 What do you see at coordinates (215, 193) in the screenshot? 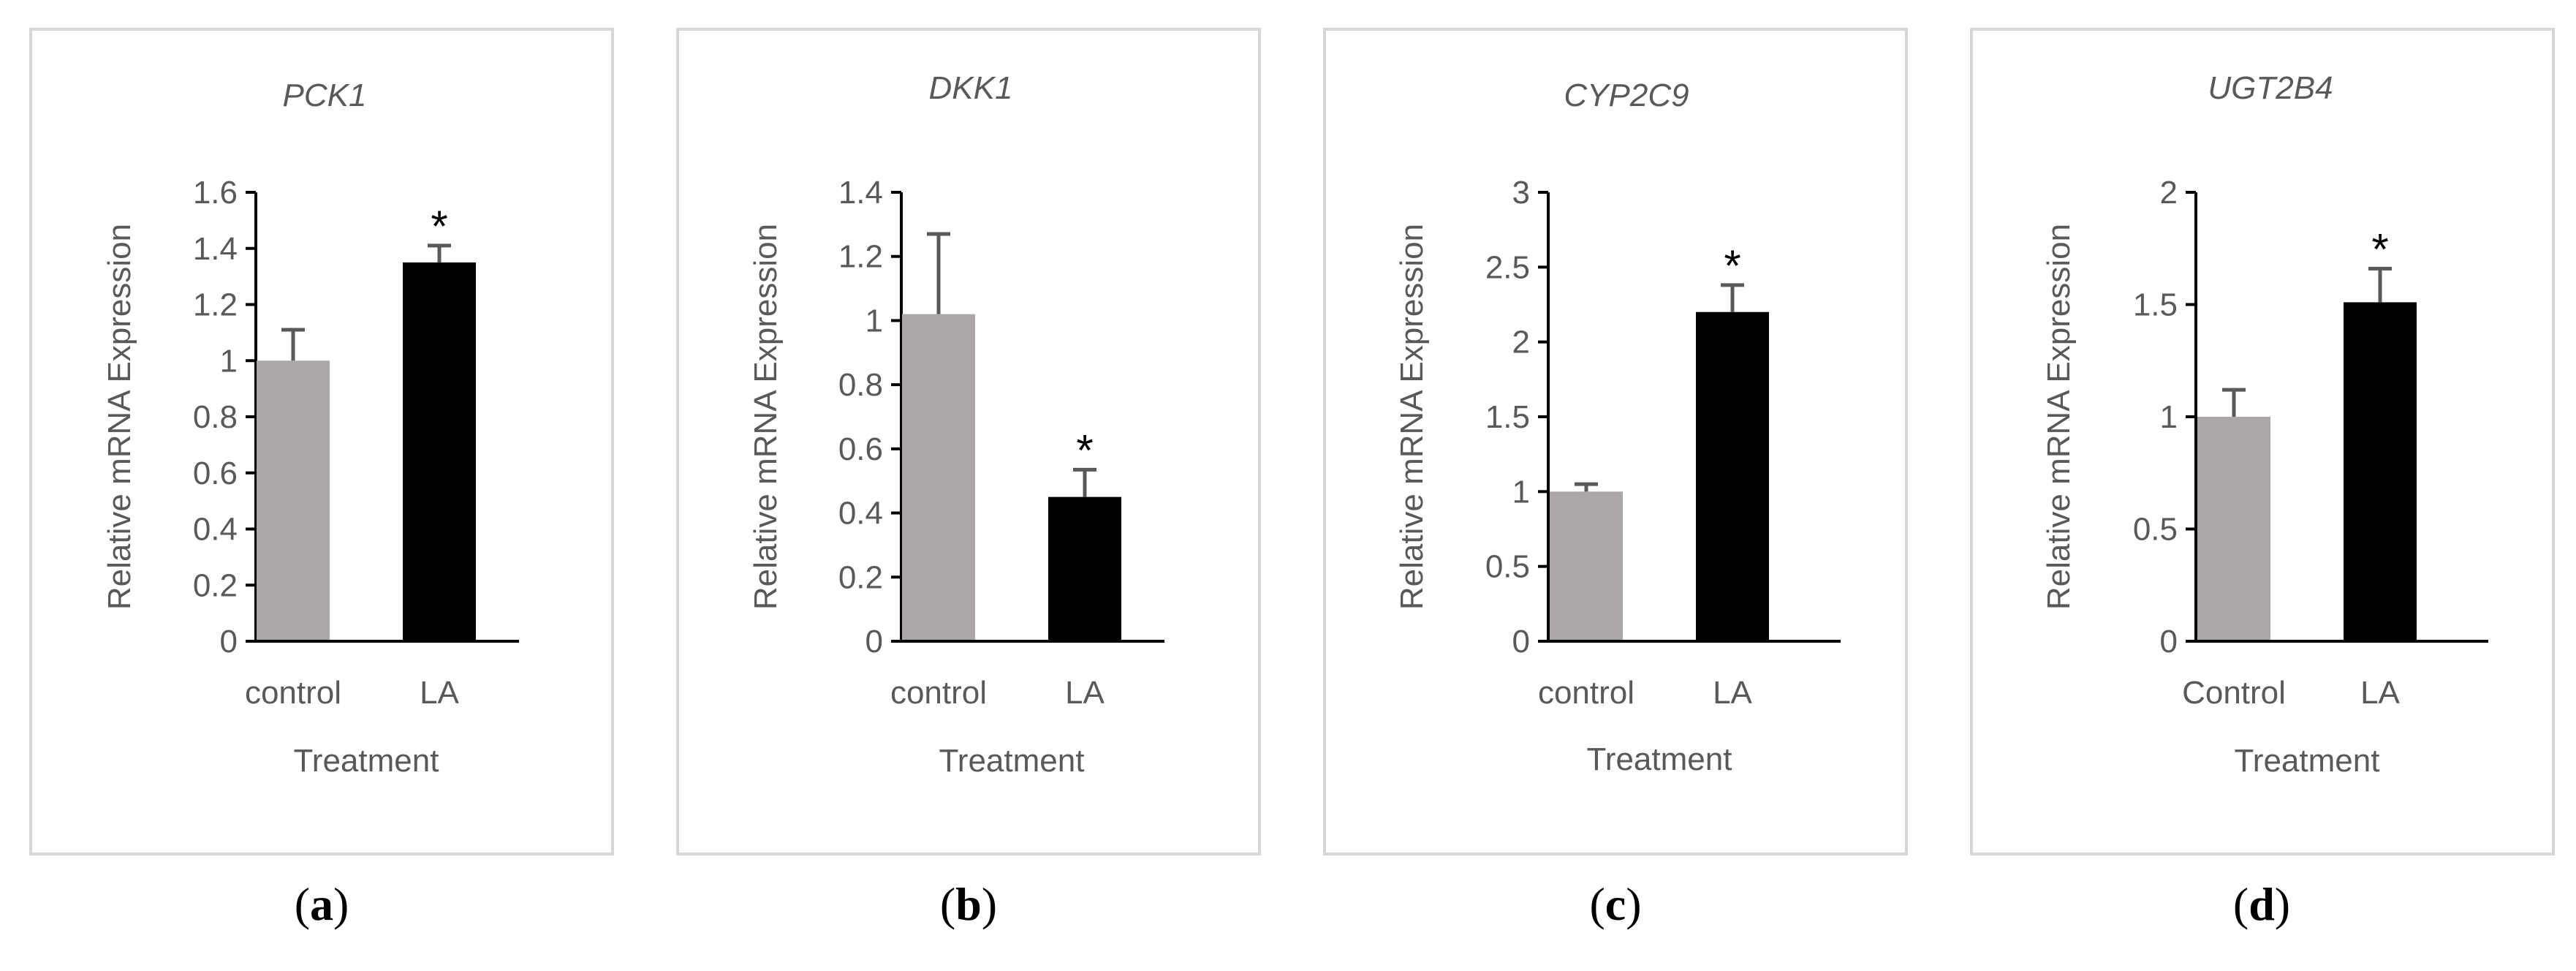
I see `y-tick-label: 1.6` at bounding box center [215, 193].